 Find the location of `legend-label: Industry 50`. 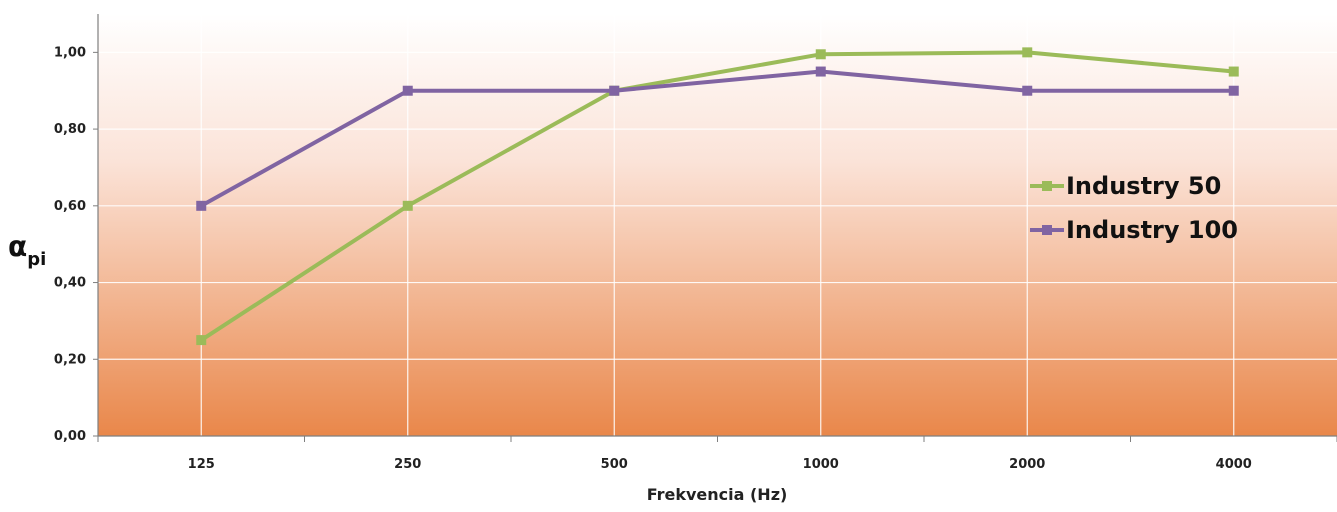

legend-label: Industry 50 is located at coordinates (1143, 186).